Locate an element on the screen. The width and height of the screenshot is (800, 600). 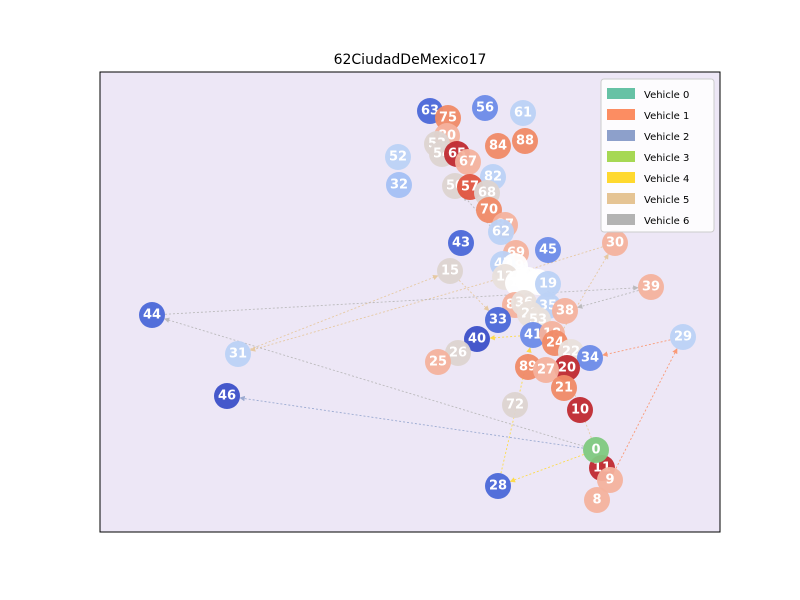
customer-node: 72 is located at coordinates (515, 405).